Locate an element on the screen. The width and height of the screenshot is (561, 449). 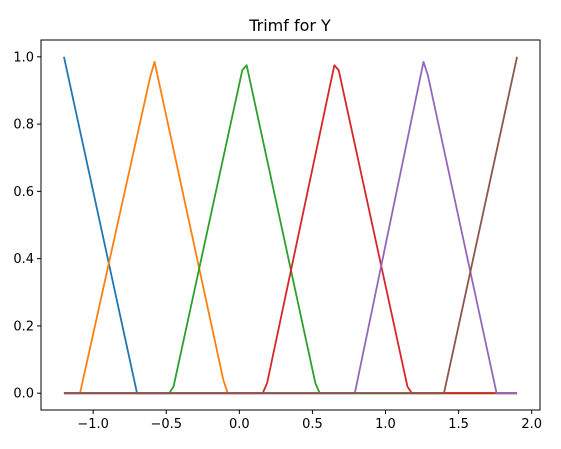
x-tick-label: 0.0 is located at coordinates (239, 424).